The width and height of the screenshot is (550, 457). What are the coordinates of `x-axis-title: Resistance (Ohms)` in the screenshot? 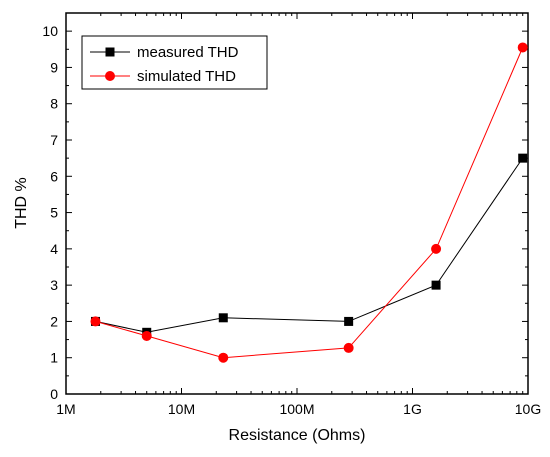 It's located at (297, 435).